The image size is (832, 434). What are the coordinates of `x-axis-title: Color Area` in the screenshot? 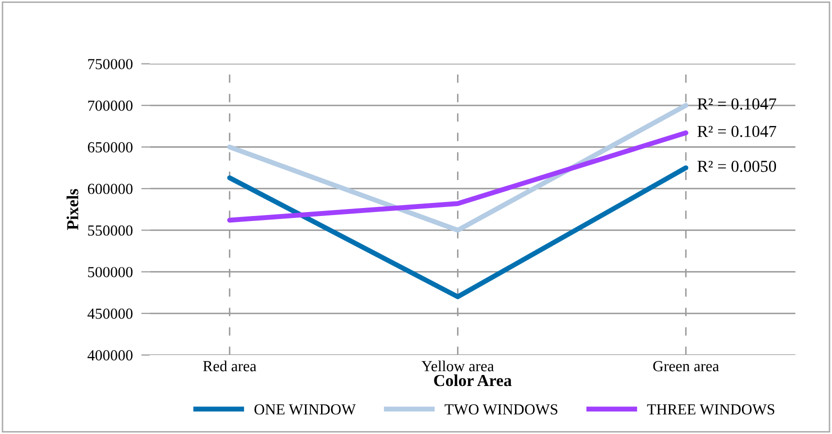 It's located at (473, 380).